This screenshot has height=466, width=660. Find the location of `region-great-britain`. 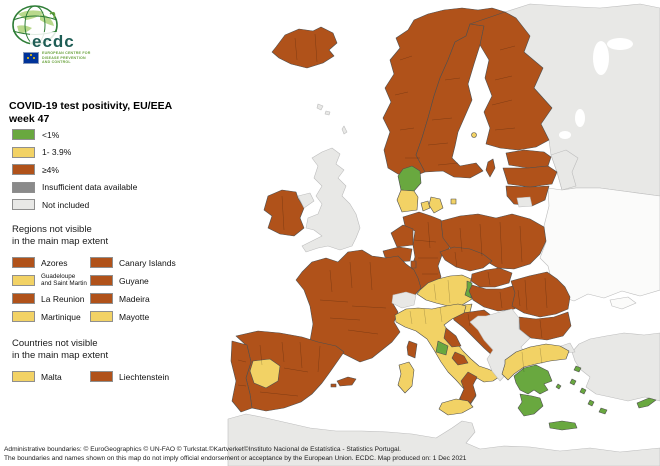

region-great-britain is located at coordinates (331, 200).